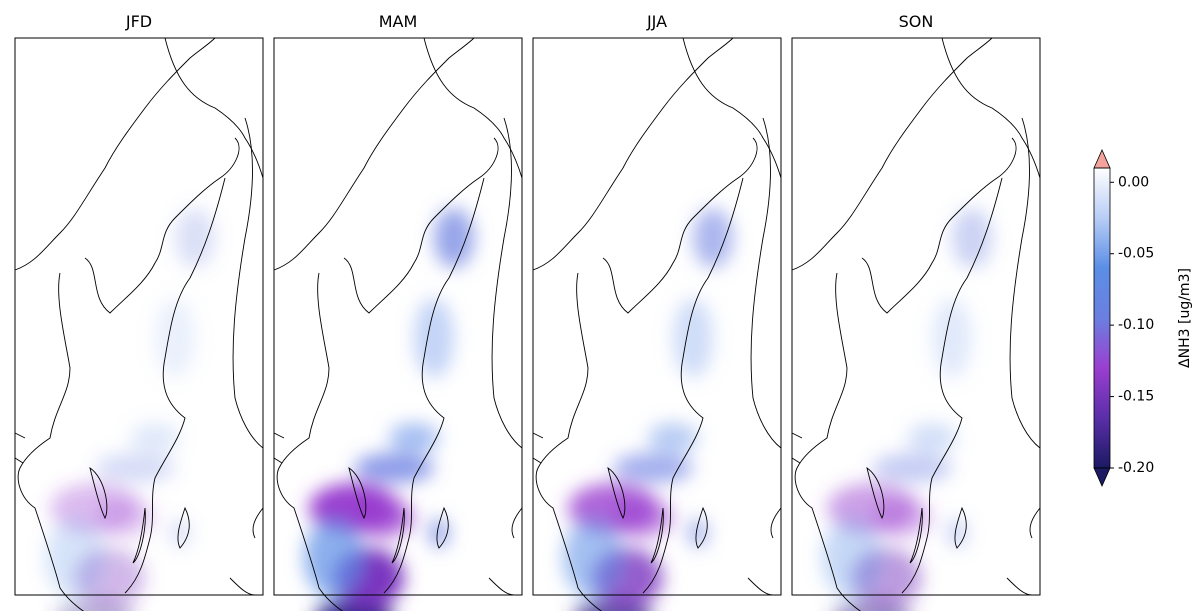 This screenshot has height=615, width=1200. I want to click on colorbar: 0.00 -0.05 -0.10 -0.15 -0.20 ΔNH3 [ug/m3], so click(1143, 318).